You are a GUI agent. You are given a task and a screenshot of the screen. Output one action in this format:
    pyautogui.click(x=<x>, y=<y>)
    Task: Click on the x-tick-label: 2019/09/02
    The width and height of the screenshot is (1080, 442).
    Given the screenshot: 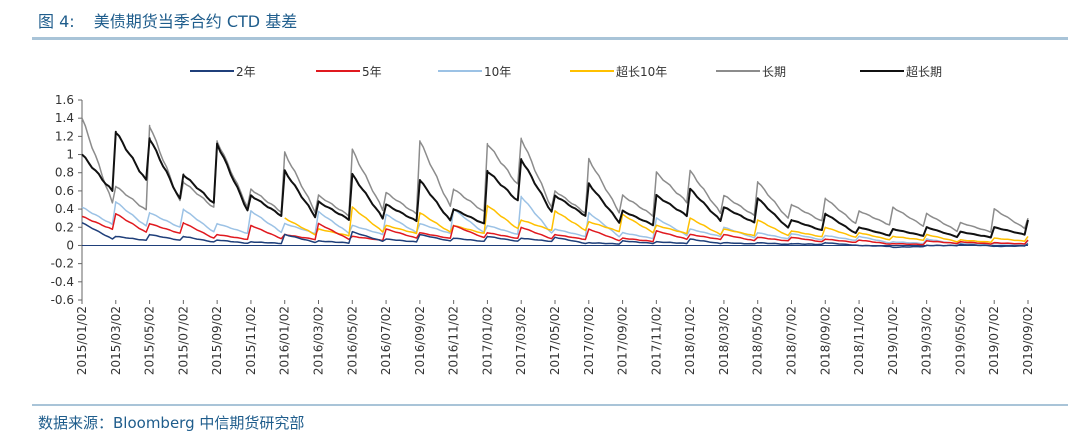 What is the action you would take?
    pyautogui.click(x=1028, y=340)
    